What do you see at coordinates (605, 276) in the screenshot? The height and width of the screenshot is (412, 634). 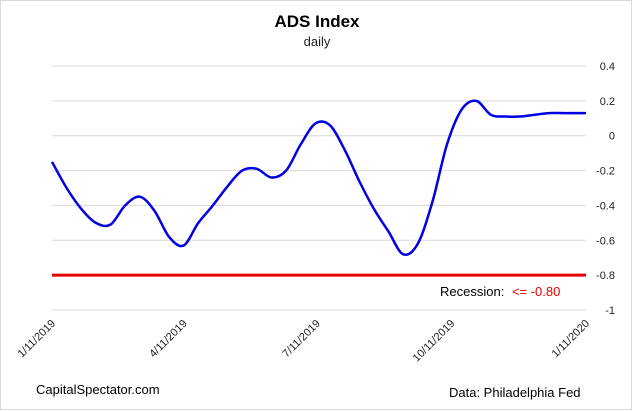 I see `y-tick-label: -0.8` at bounding box center [605, 276].